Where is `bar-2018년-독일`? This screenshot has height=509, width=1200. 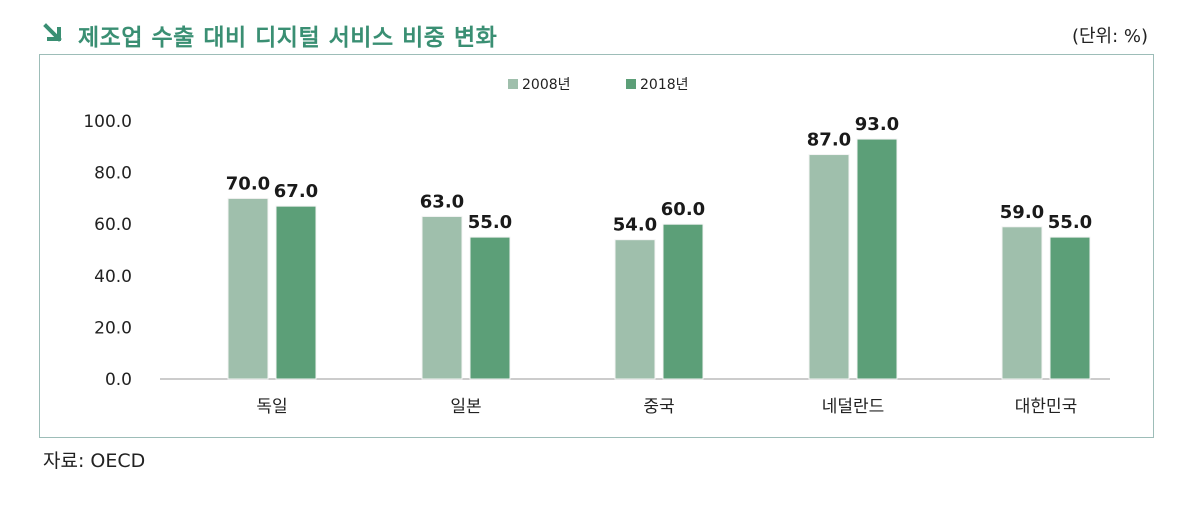
bar-2018년-독일 is located at coordinates (296, 292).